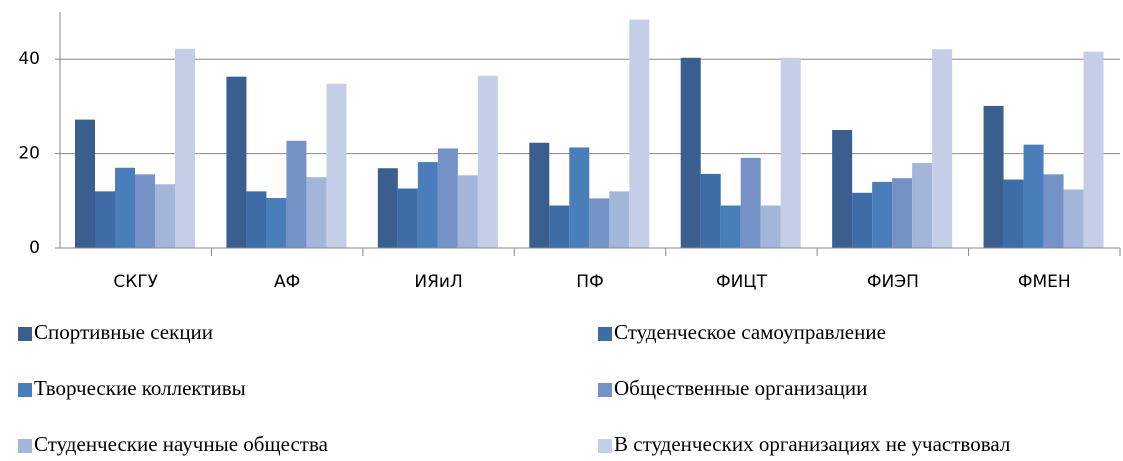  I want to click on legend-label: Студенческое самоуправление, so click(750, 332).